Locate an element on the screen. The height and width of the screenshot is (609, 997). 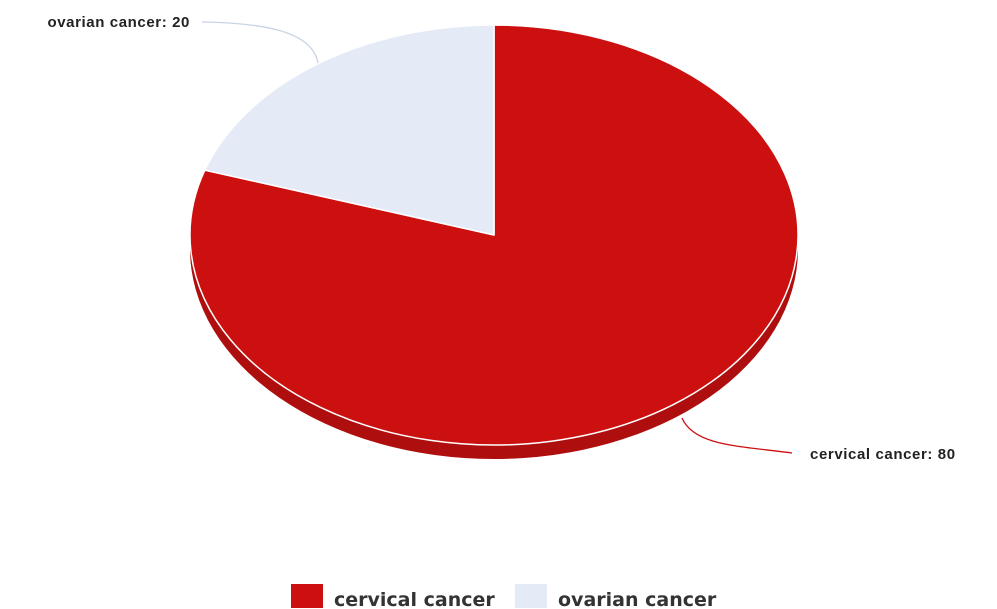
data-label-cervical-cancer: cervical cancer: 80 is located at coordinates (883, 454).